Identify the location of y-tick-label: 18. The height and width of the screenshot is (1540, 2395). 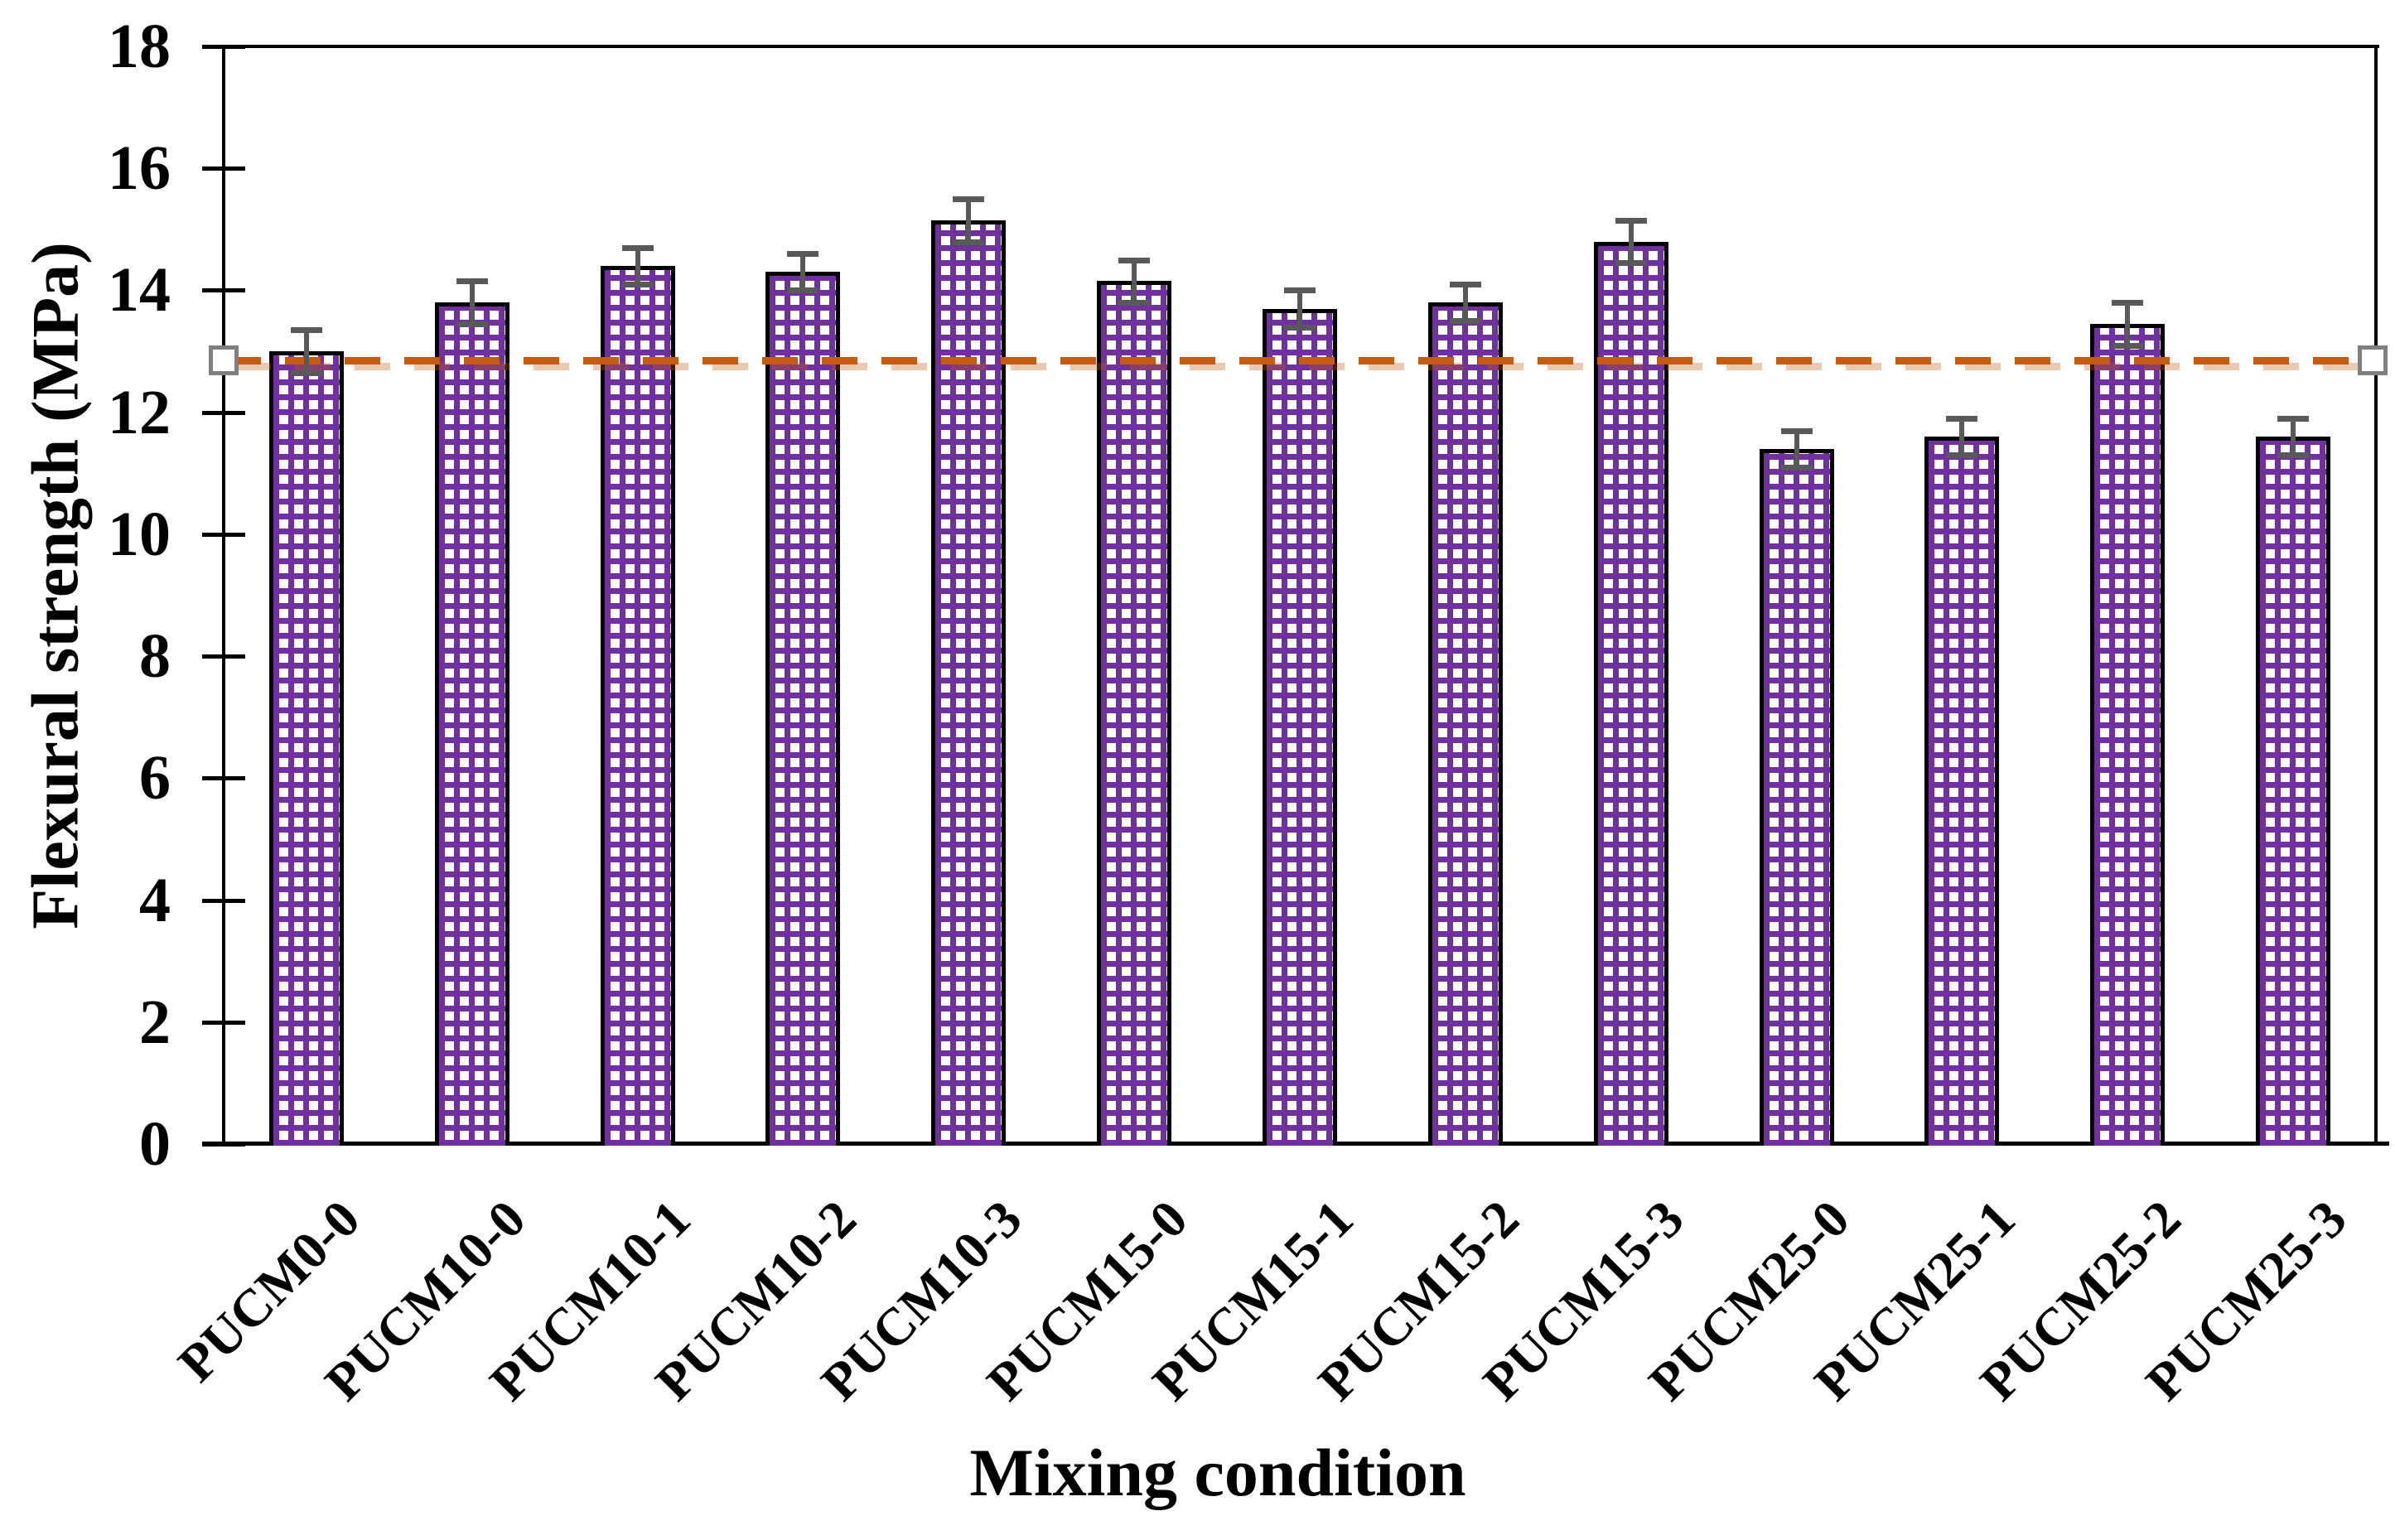
(139, 46).